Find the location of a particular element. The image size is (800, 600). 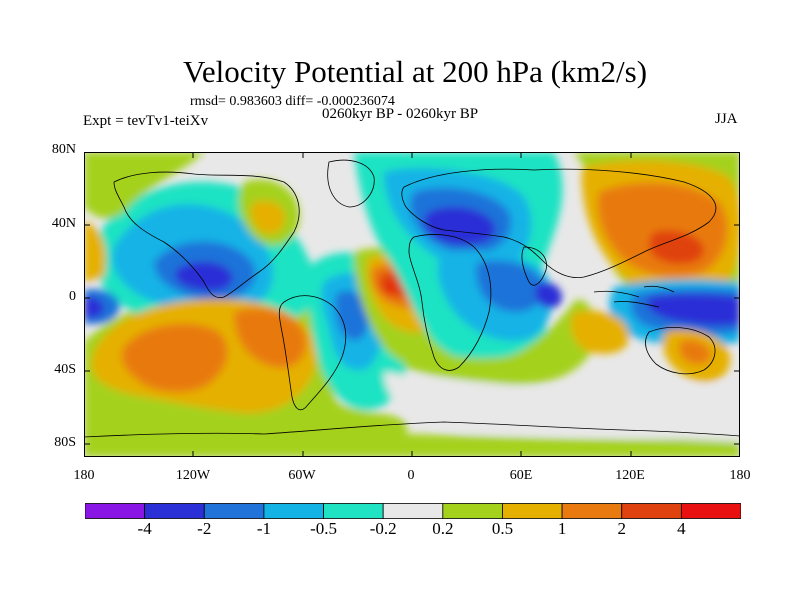

colorbar-label: 0.2 is located at coordinates (443, 528).